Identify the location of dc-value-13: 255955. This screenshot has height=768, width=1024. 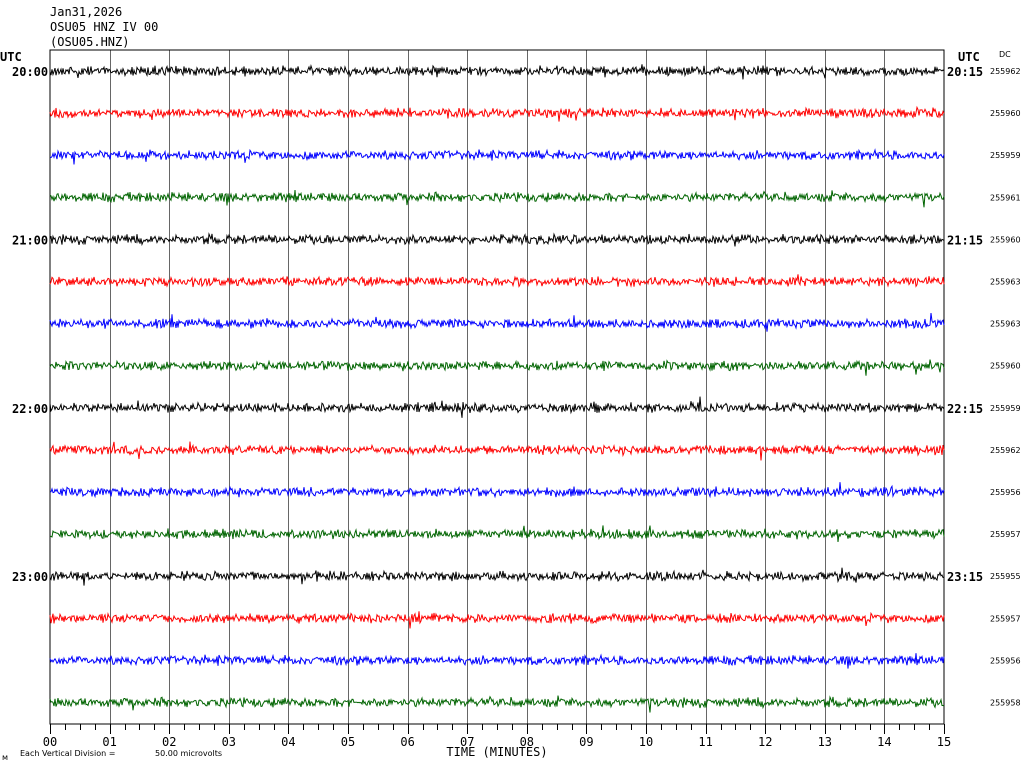
(1005, 576).